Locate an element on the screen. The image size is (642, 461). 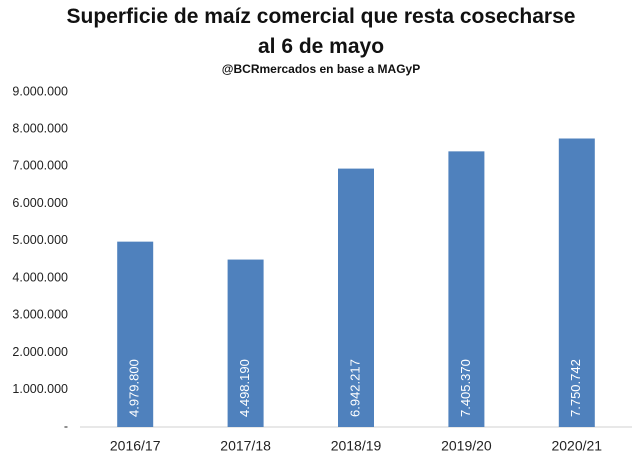
y-tick-label: - is located at coordinates (66, 426).